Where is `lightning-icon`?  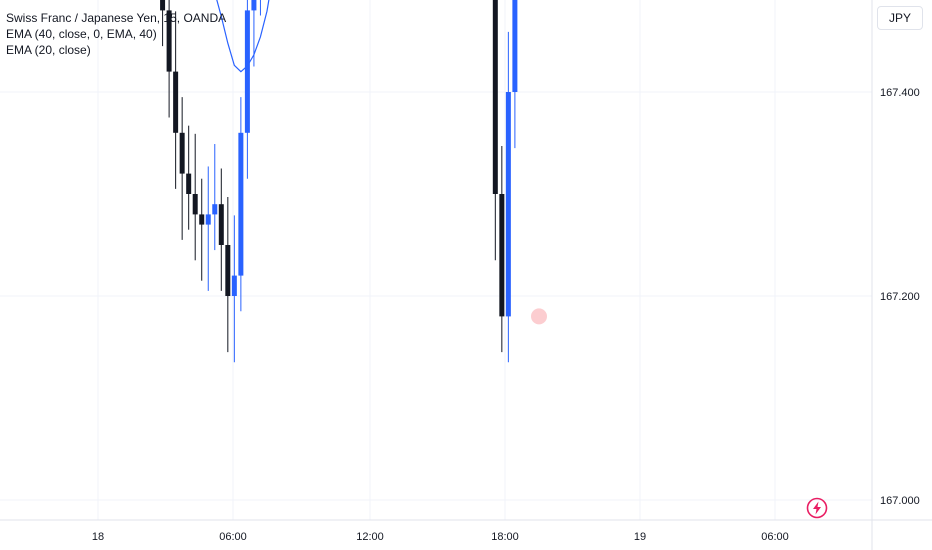 lightning-icon is located at coordinates (817, 508).